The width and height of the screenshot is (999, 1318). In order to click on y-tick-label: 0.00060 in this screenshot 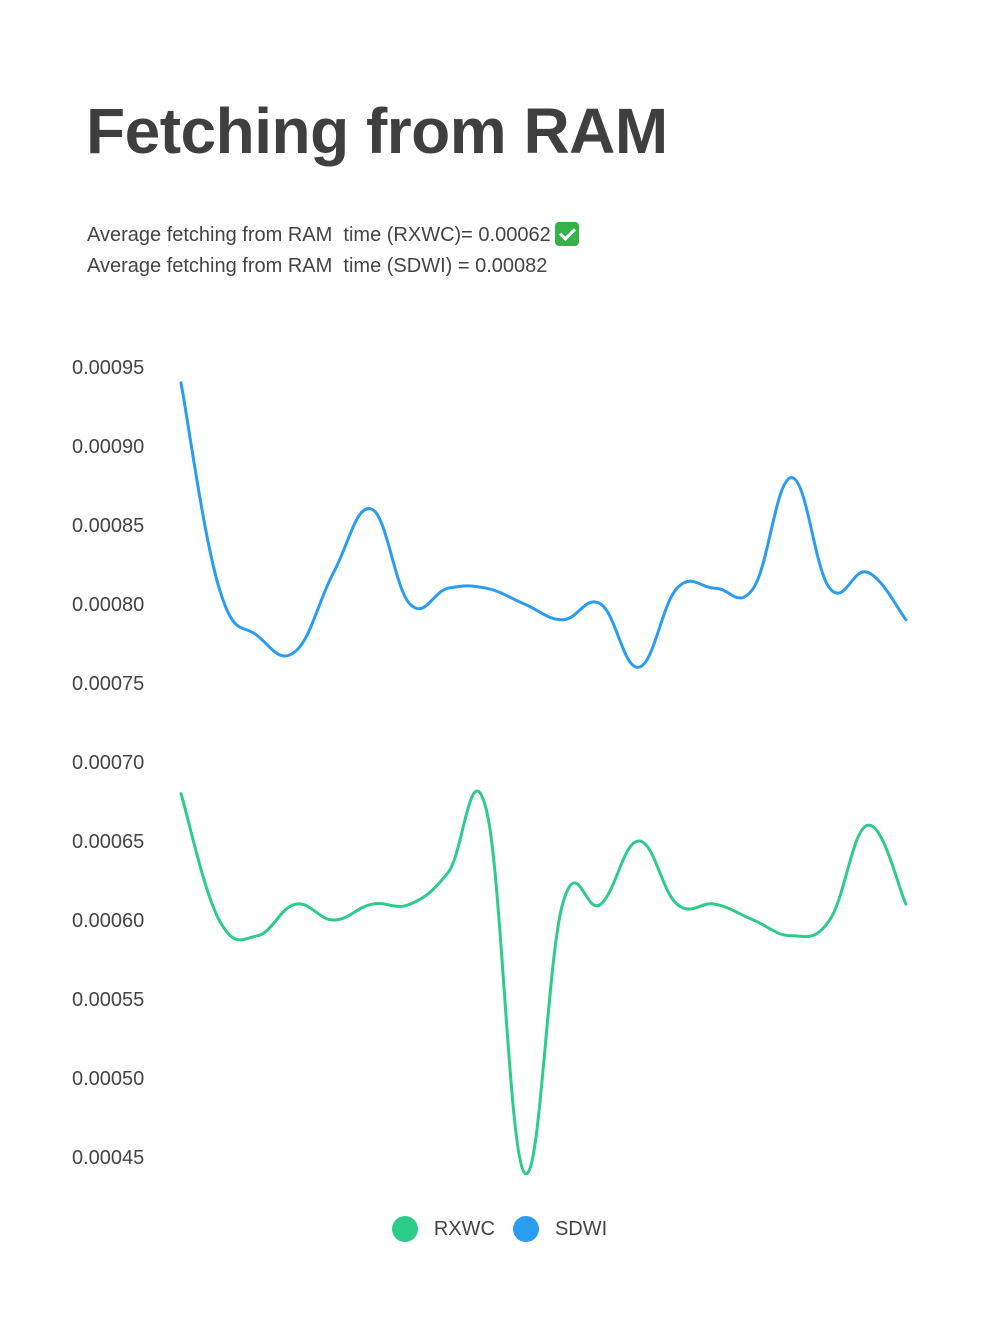, I will do `click(108, 921)`.